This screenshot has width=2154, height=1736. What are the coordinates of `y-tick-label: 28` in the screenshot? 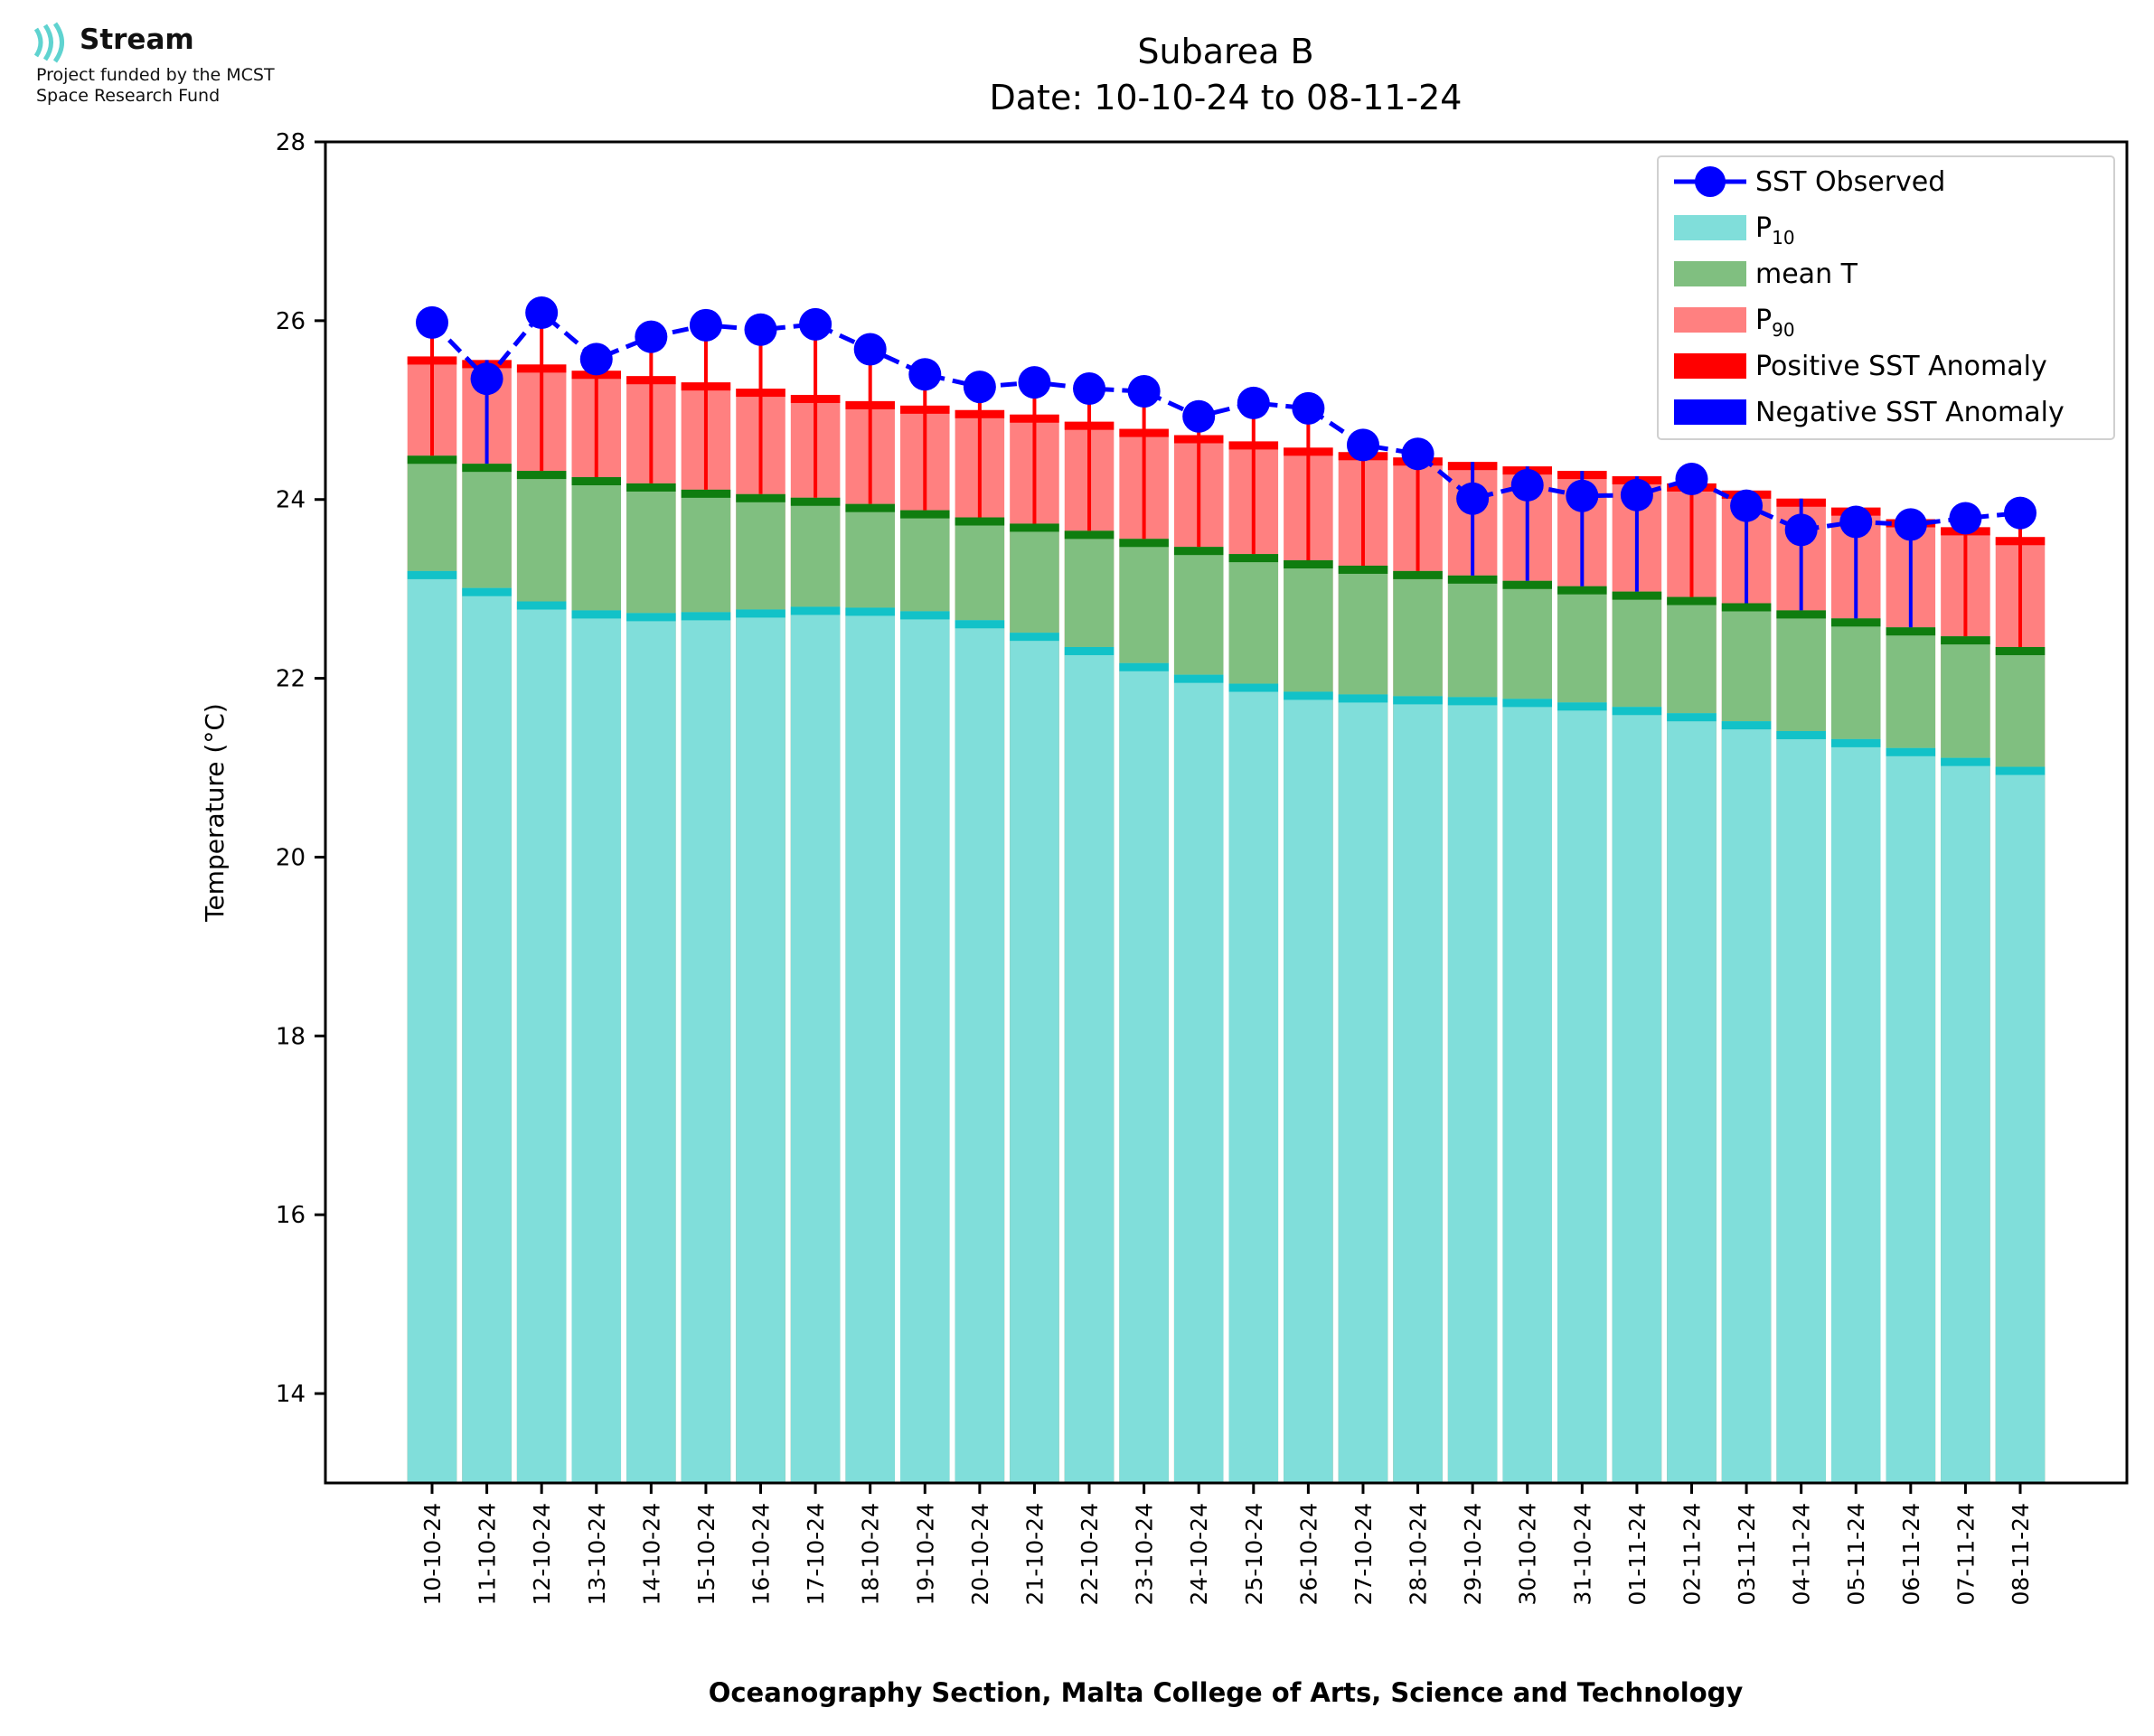 It's located at (291, 142).